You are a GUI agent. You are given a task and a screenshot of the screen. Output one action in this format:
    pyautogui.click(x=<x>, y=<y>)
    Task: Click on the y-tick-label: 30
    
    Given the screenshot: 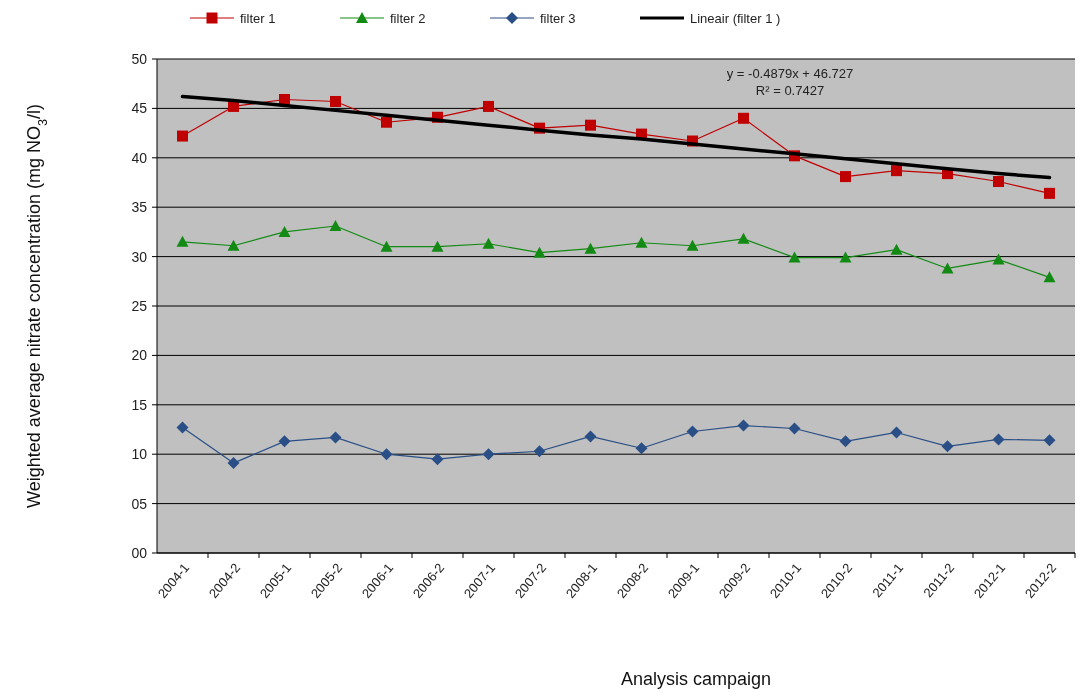 What is the action you would take?
    pyautogui.click(x=139, y=256)
    